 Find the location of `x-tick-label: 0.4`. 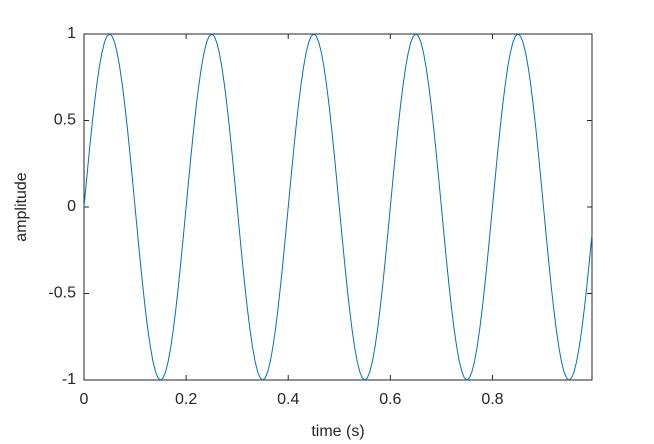

x-tick-label: 0.4 is located at coordinates (288, 399).